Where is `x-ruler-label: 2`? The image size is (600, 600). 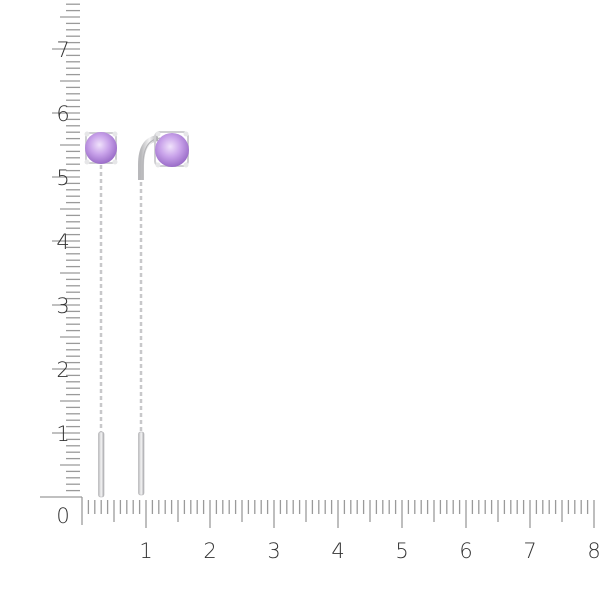 x-ruler-label: 2 is located at coordinates (209, 551).